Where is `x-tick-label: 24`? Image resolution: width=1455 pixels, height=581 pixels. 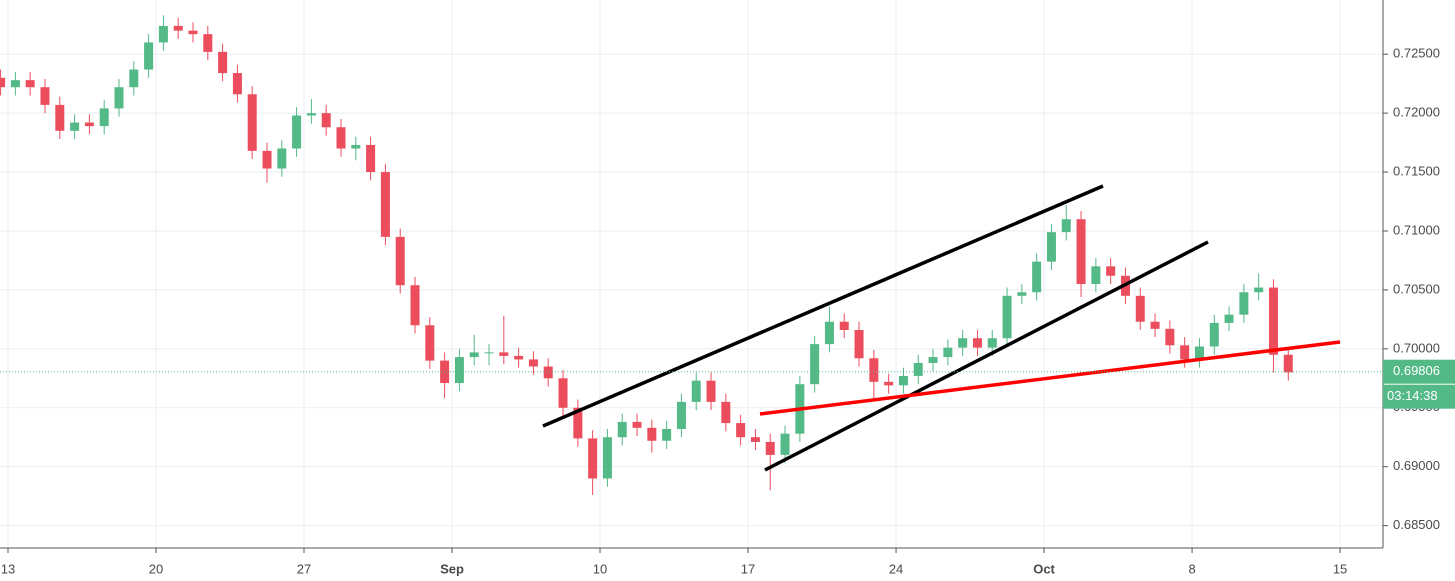 x-tick-label: 24 is located at coordinates (896, 568).